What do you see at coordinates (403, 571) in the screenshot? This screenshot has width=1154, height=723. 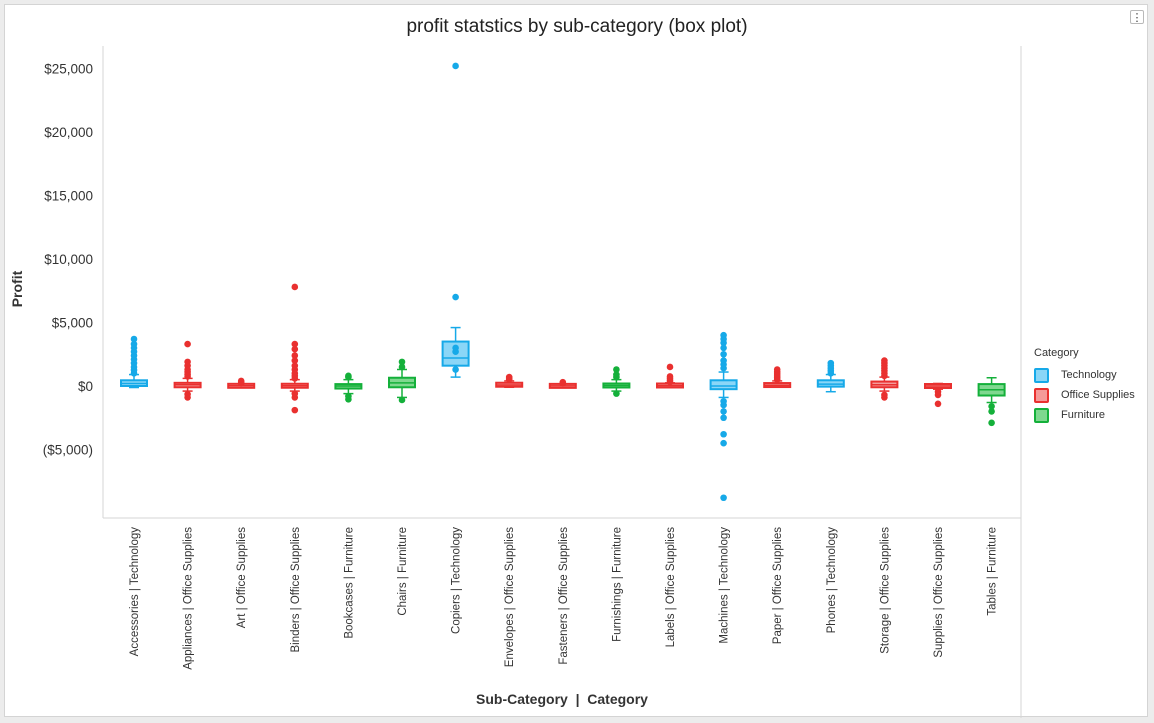 I see `x-tick-label: Chairs | Furniture` at bounding box center [403, 571].